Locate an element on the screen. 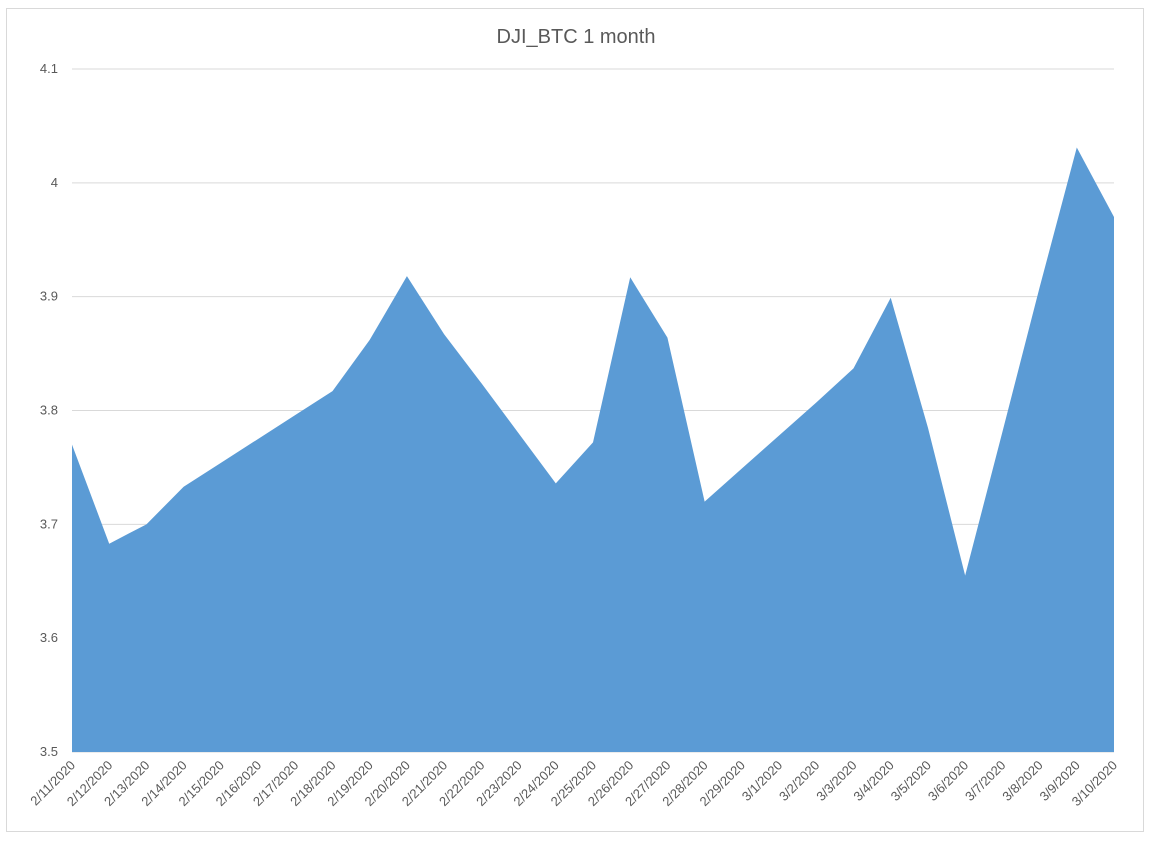 This screenshot has height=841, width=1152. x-tick-label: 3/8/2020 is located at coordinates (1022, 781).